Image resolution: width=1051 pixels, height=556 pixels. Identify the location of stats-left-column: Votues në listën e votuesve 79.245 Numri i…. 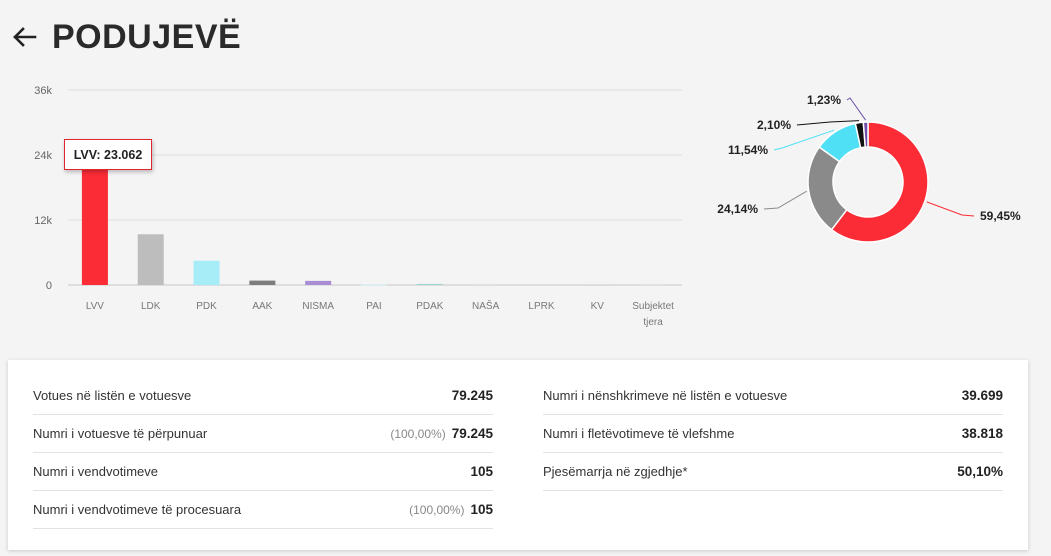
(263, 453).